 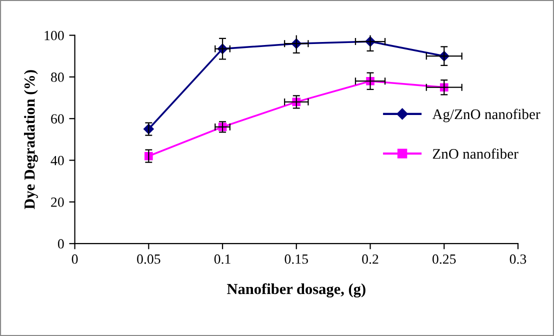 I want to click on legend-label: Ag/ZnO nanofiber, so click(x=486, y=115).